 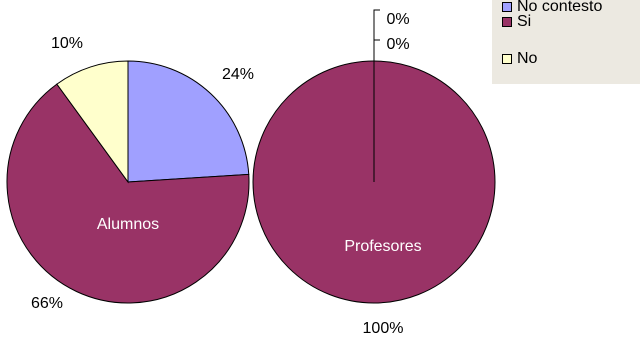 I want to click on data-label-alumnos-no: 10%, so click(x=67, y=43).